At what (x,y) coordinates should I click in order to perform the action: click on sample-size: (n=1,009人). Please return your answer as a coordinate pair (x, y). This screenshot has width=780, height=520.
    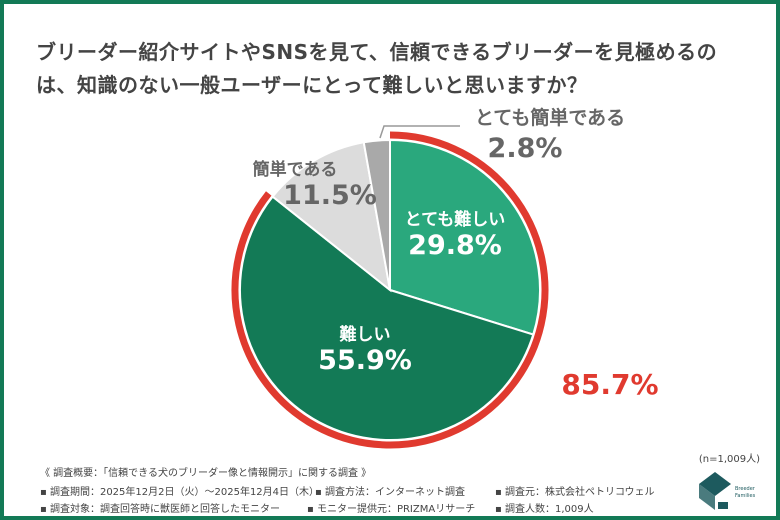
    Looking at the image, I should click on (729, 459).